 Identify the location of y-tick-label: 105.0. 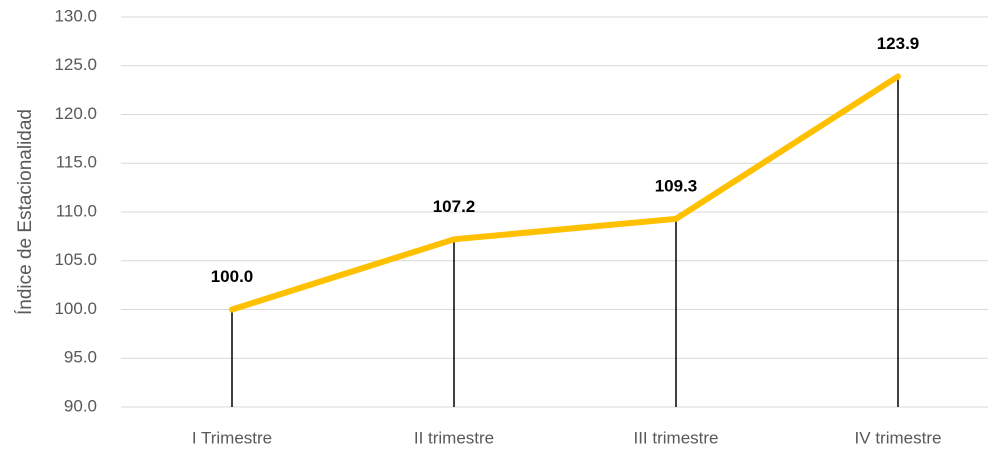
(75, 259).